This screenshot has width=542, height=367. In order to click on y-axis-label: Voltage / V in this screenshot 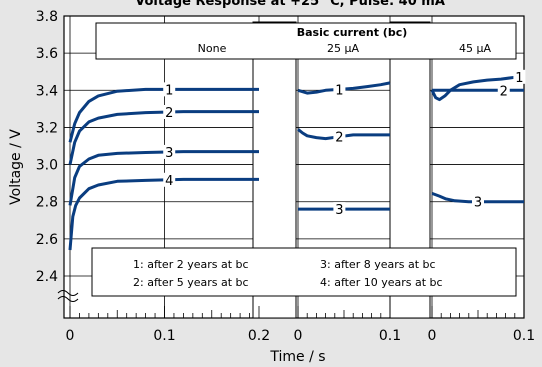, I will do `click(16, 167)`.